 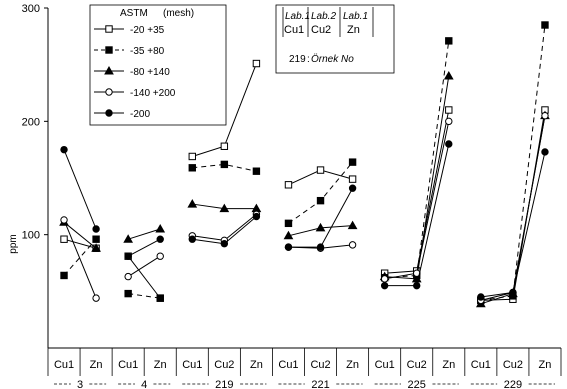 What do you see at coordinates (513, 384) in the screenshot?
I see `x-group-label: 229` at bounding box center [513, 384].